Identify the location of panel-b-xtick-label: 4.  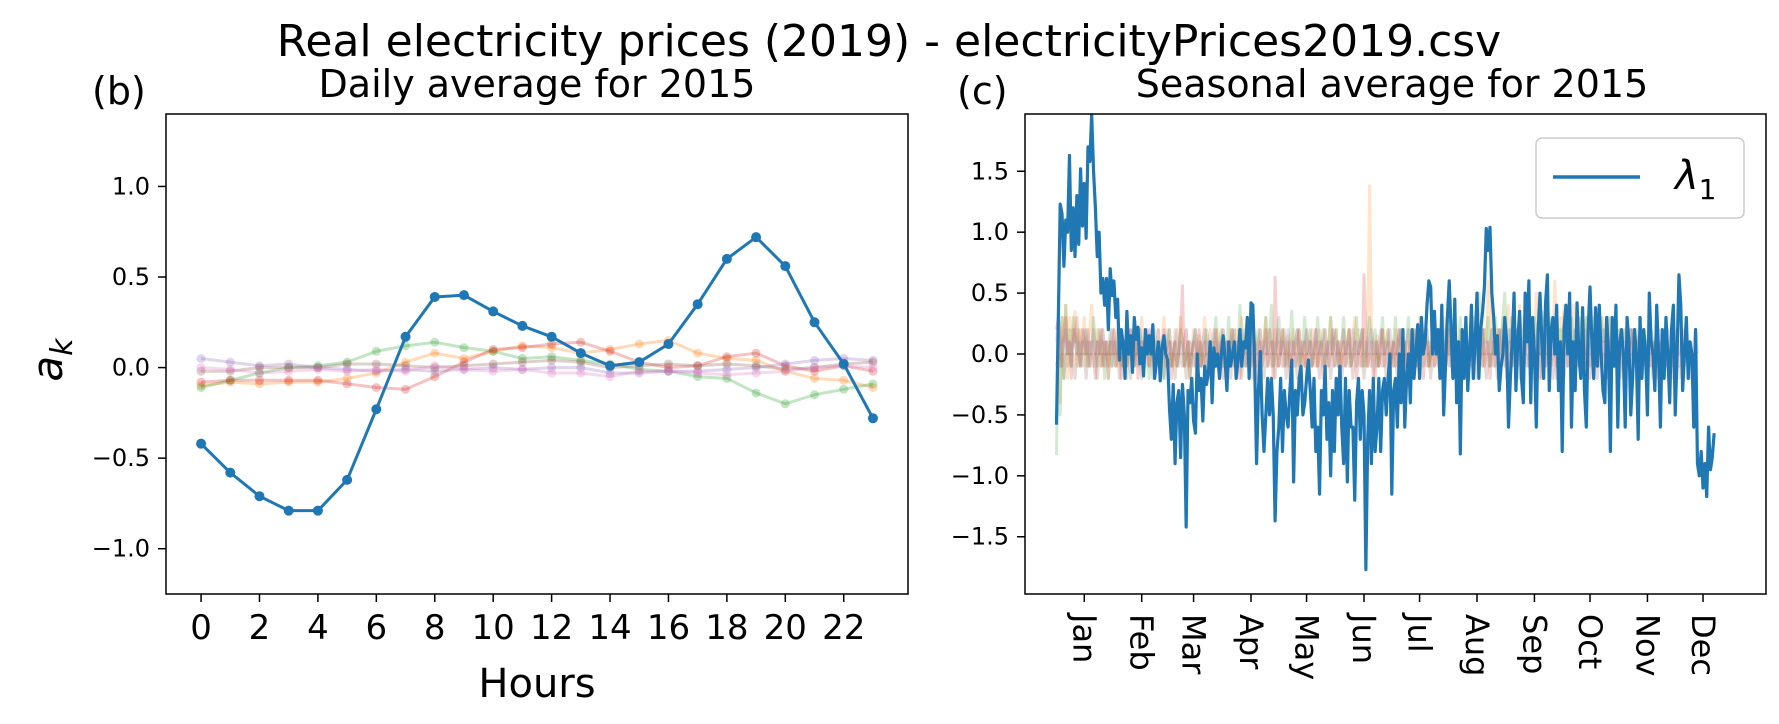
(318, 628).